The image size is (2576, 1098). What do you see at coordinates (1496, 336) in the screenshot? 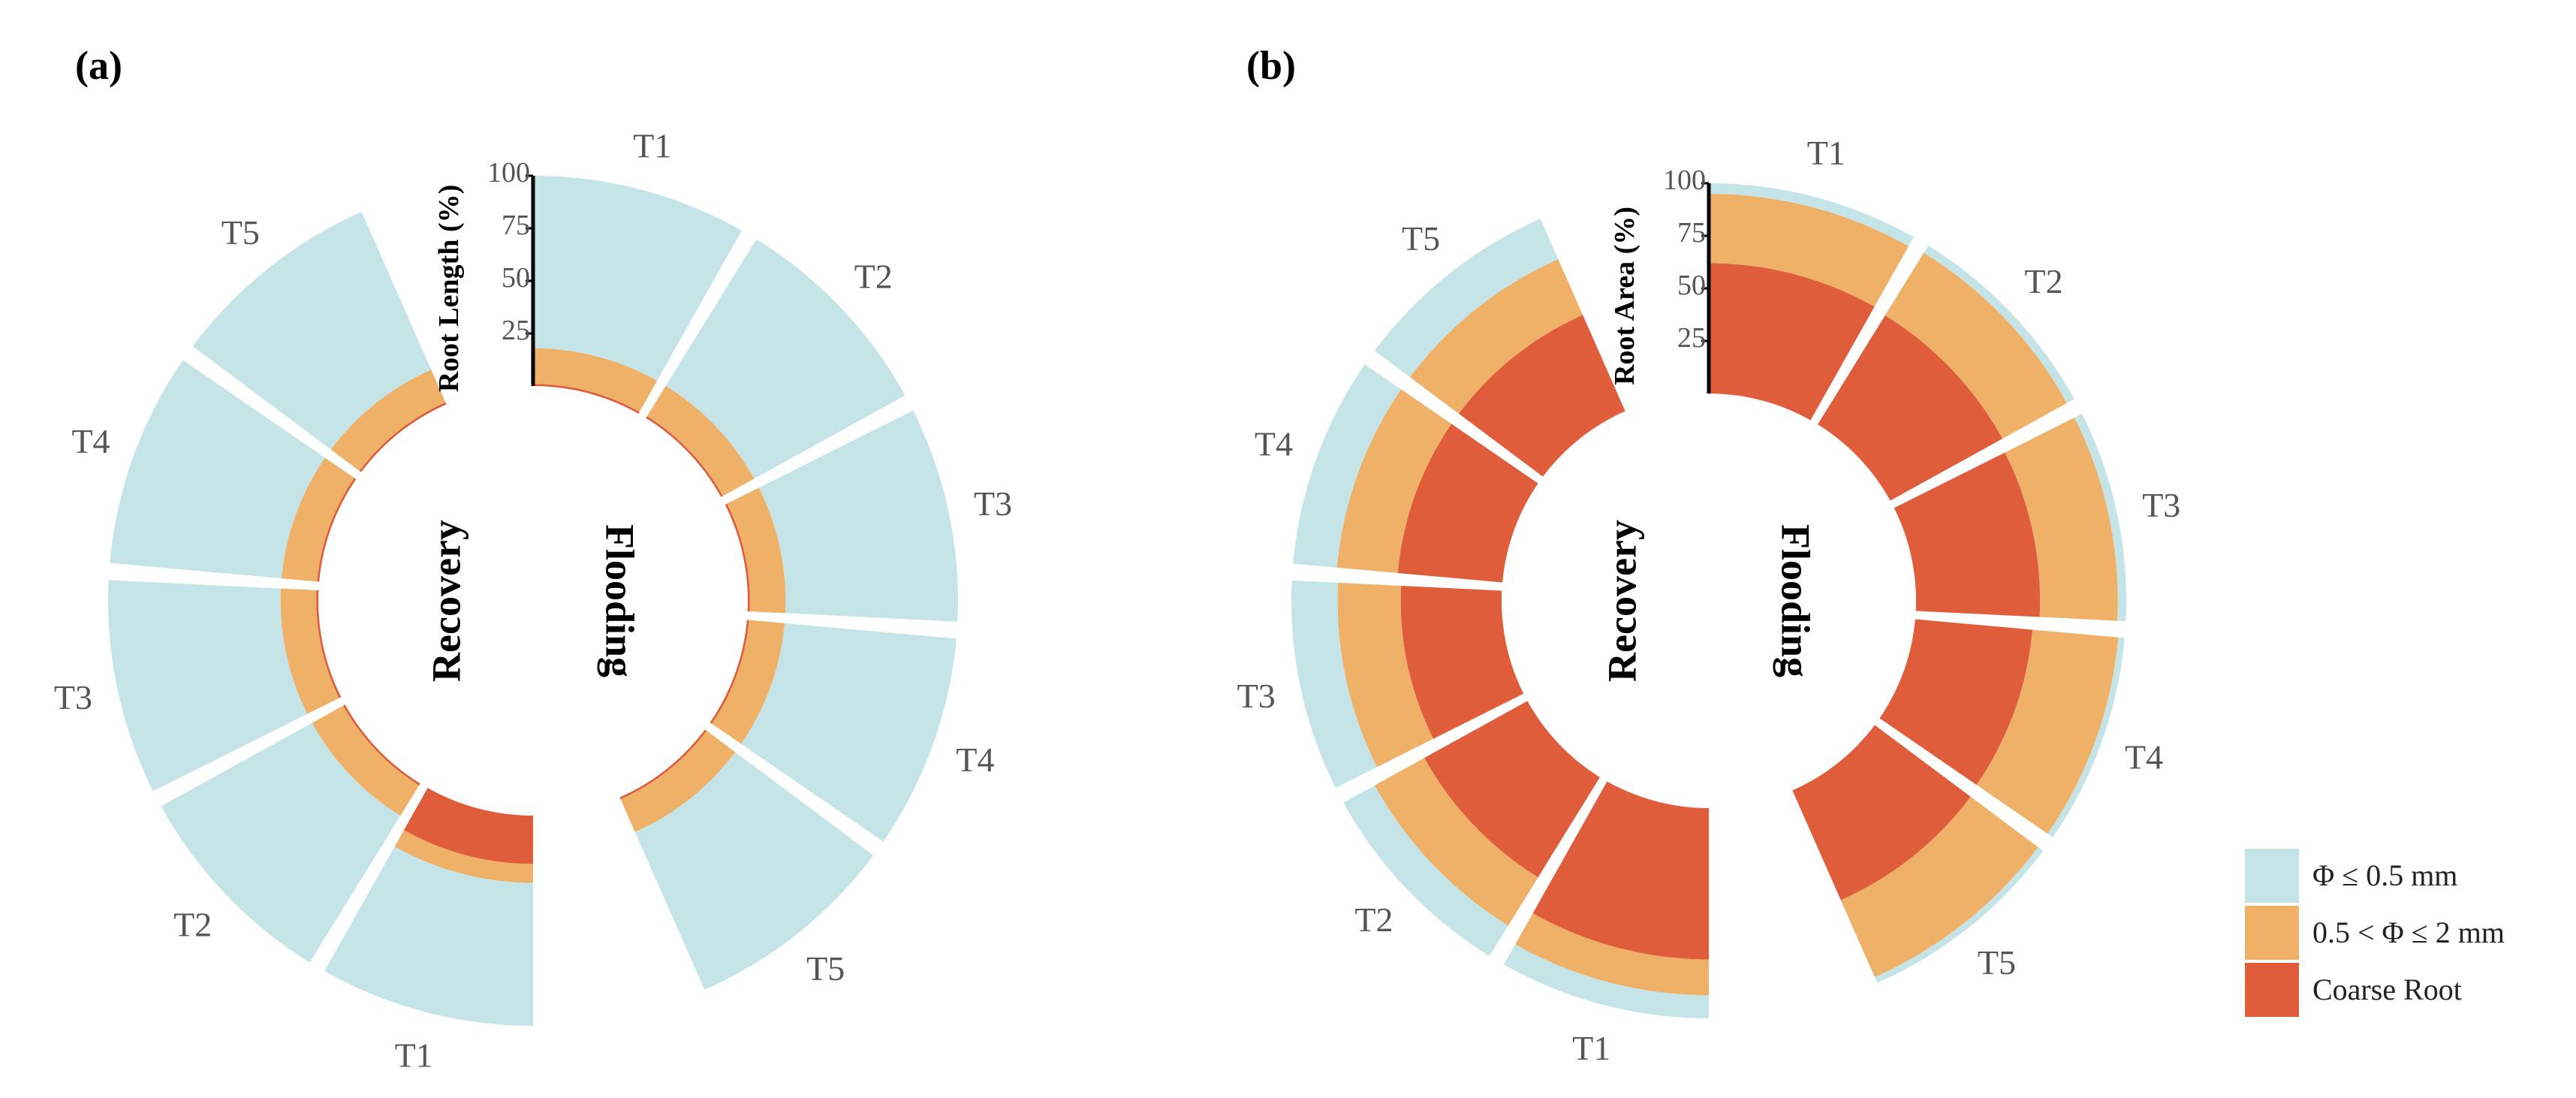
I see `segment-medium-root-recovery-t5` at bounding box center [1496, 336].